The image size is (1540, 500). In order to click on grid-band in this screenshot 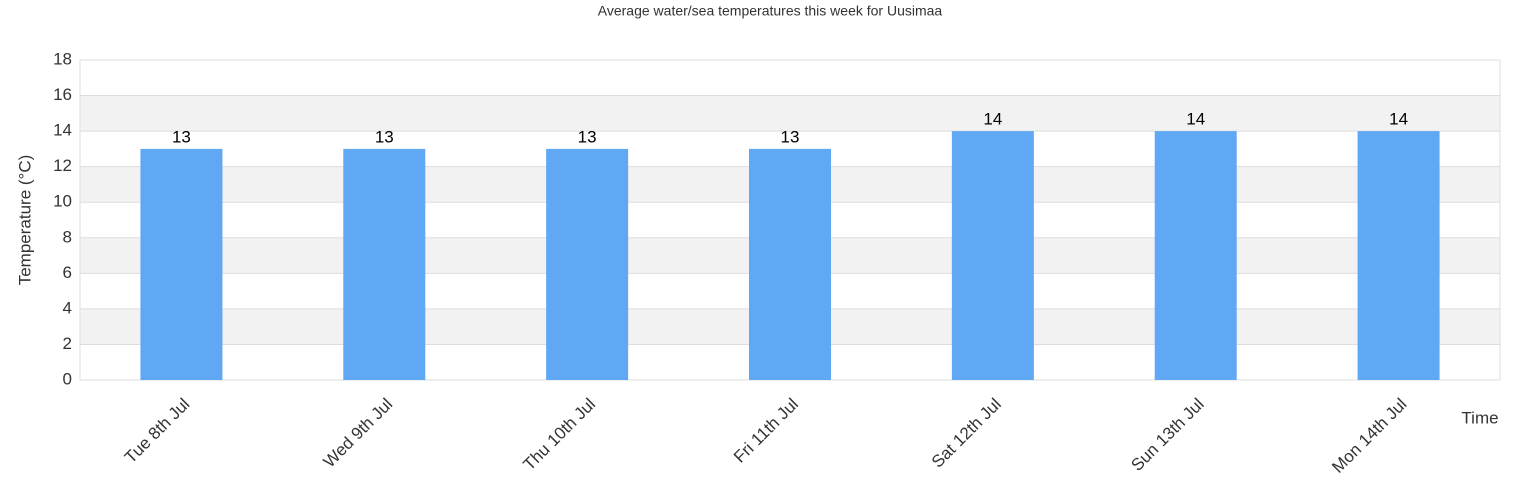, I will do `click(790, 113)`.